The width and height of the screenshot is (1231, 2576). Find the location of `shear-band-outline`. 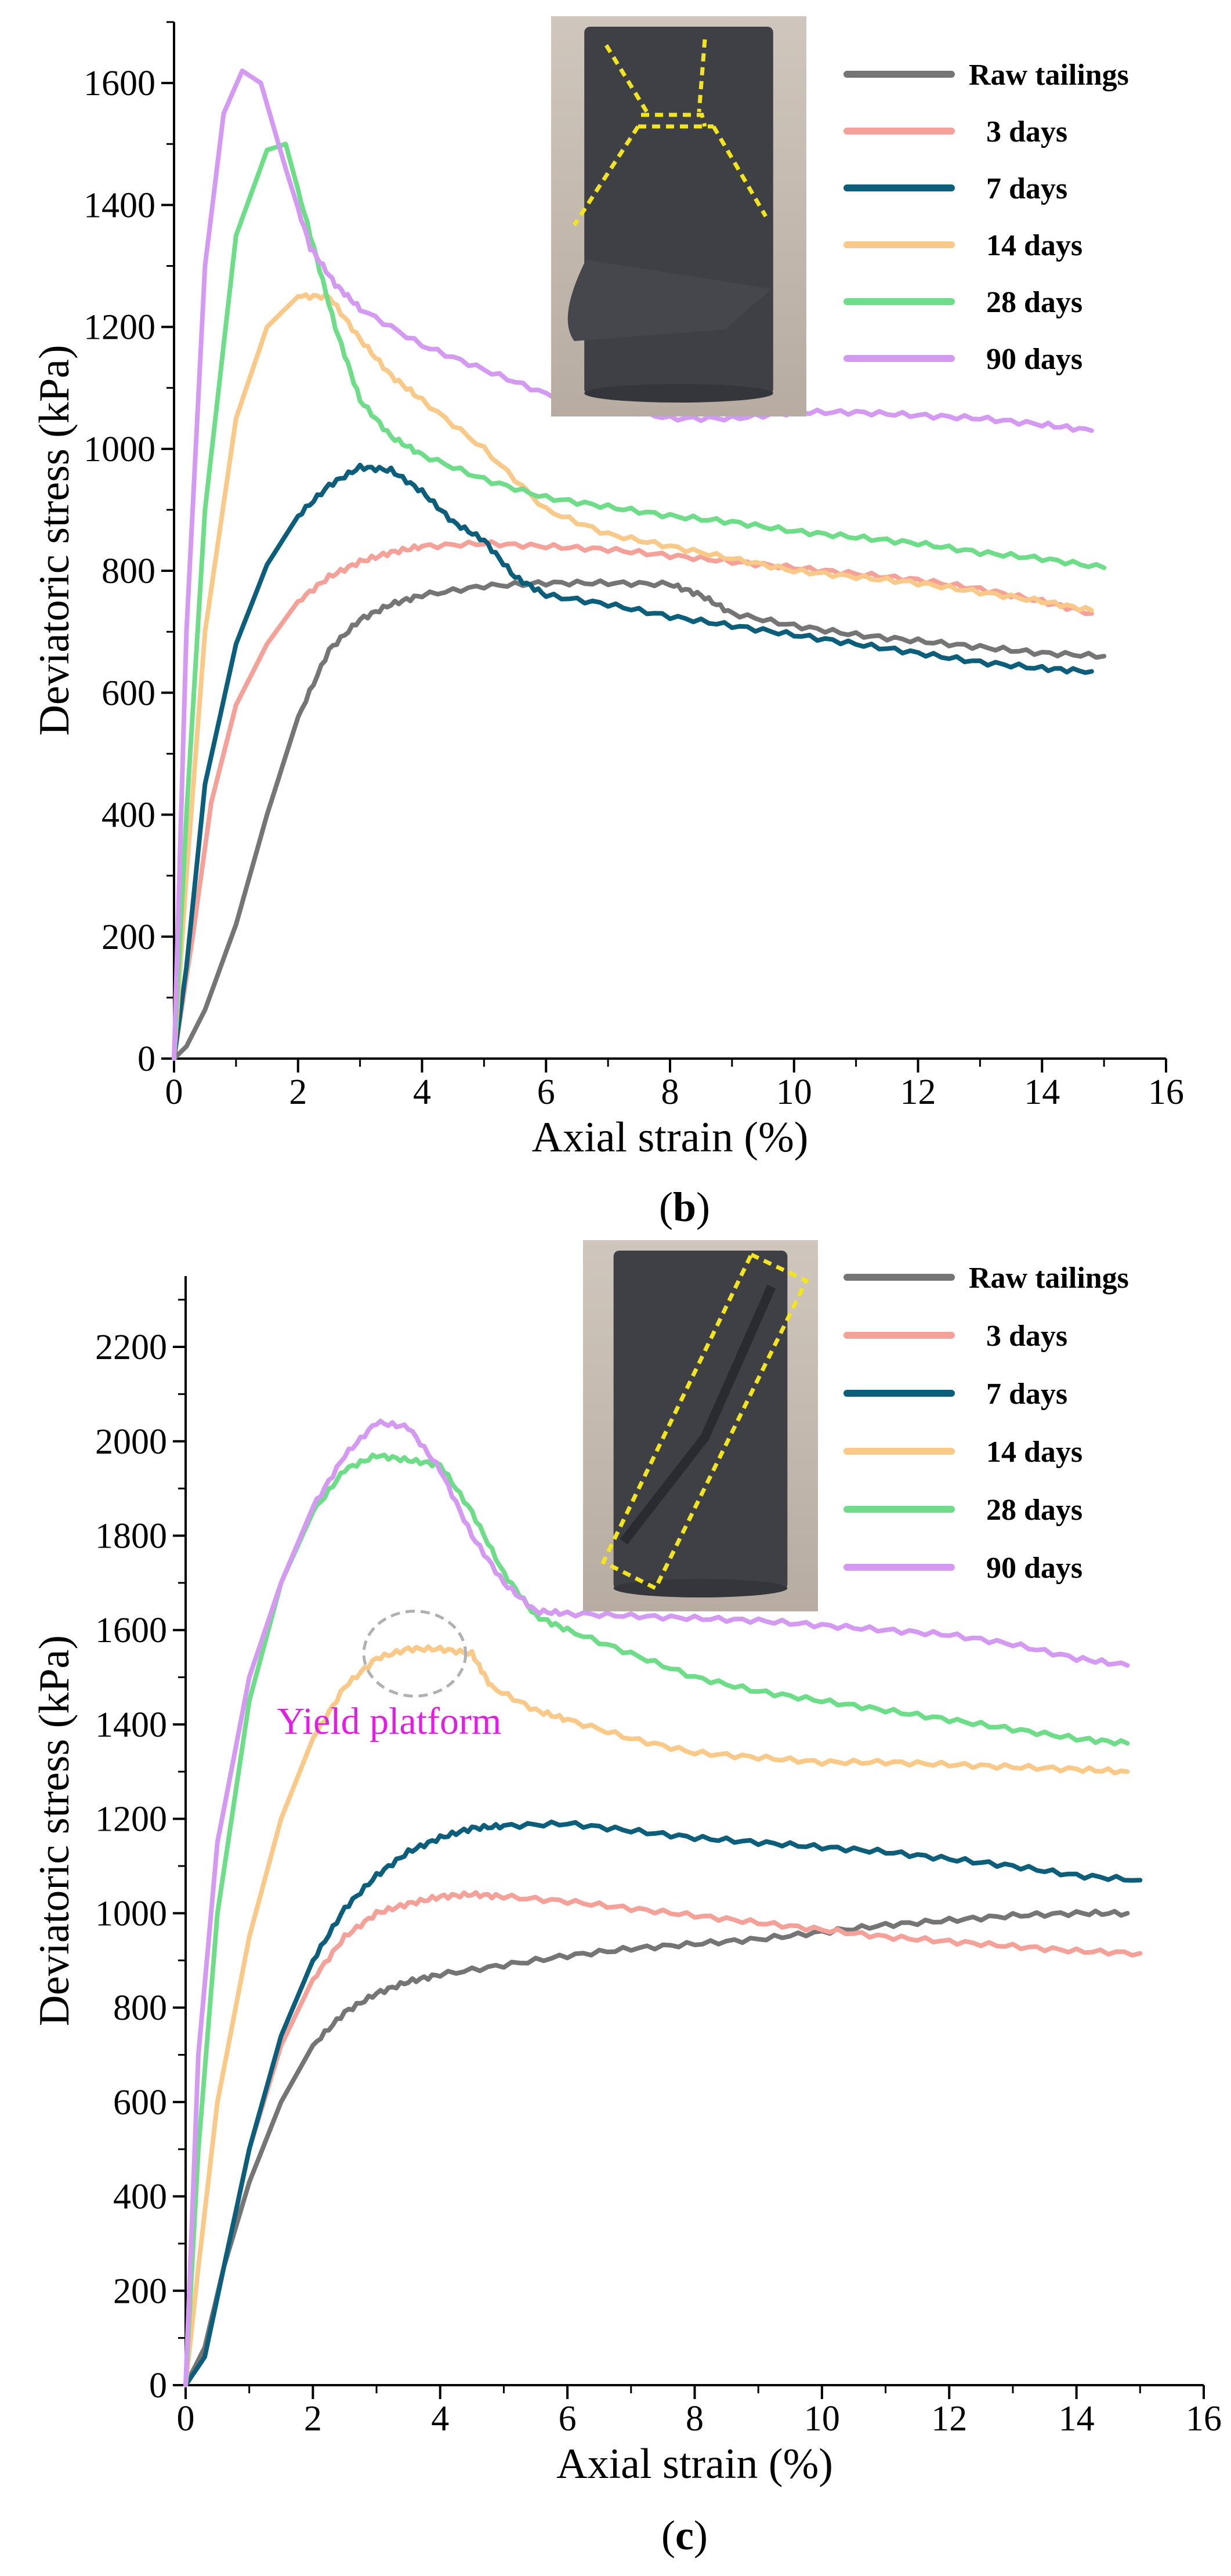

shear-band-outline is located at coordinates (704, 1421).